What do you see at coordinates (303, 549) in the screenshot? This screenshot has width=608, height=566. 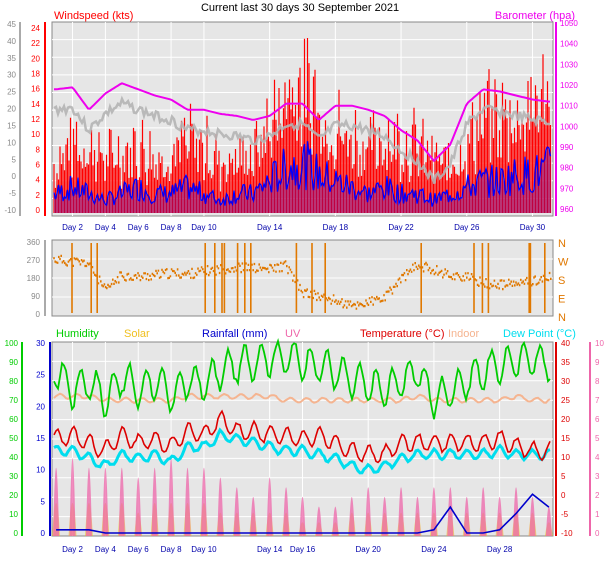 I see `climate-x-tick: Day 16` at bounding box center [303, 549].